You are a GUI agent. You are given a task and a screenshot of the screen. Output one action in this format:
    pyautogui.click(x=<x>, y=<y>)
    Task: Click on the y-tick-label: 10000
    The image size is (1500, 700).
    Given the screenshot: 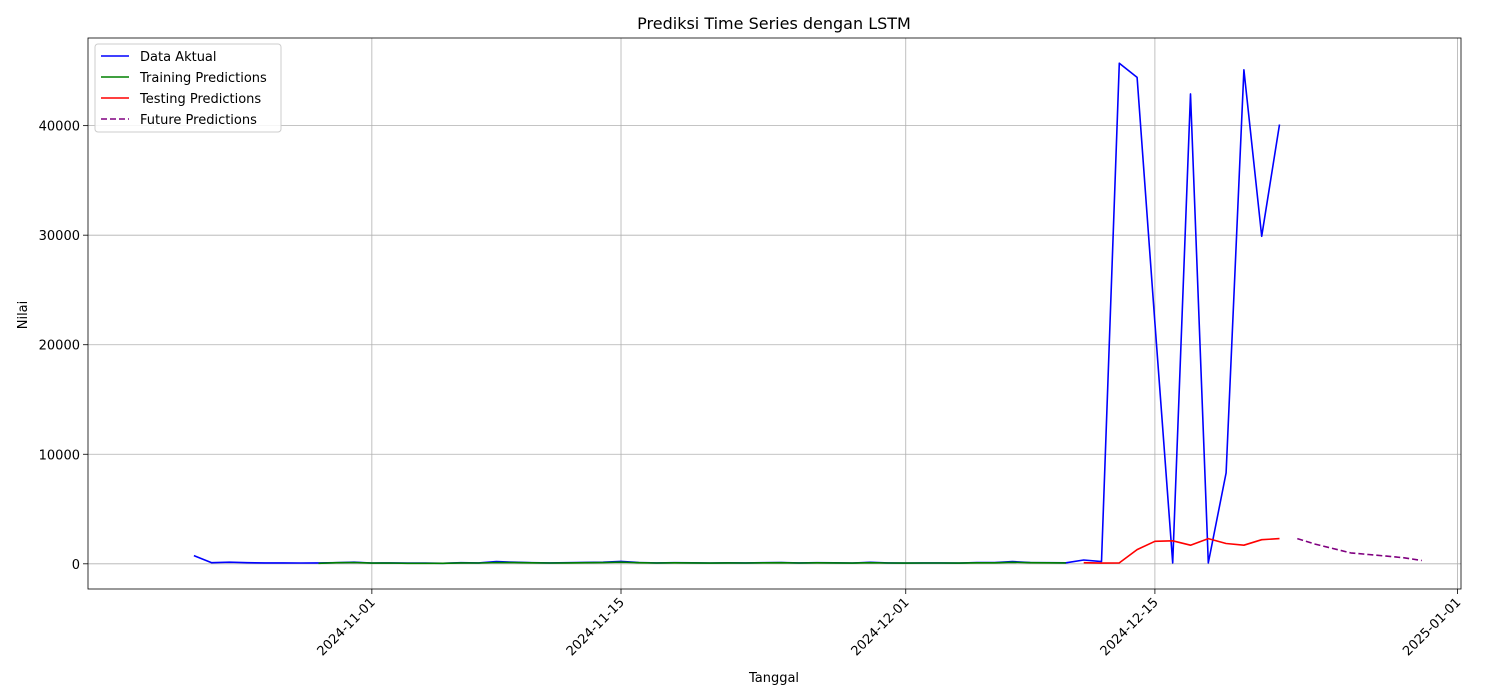 What is the action you would take?
    pyautogui.click(x=59, y=455)
    